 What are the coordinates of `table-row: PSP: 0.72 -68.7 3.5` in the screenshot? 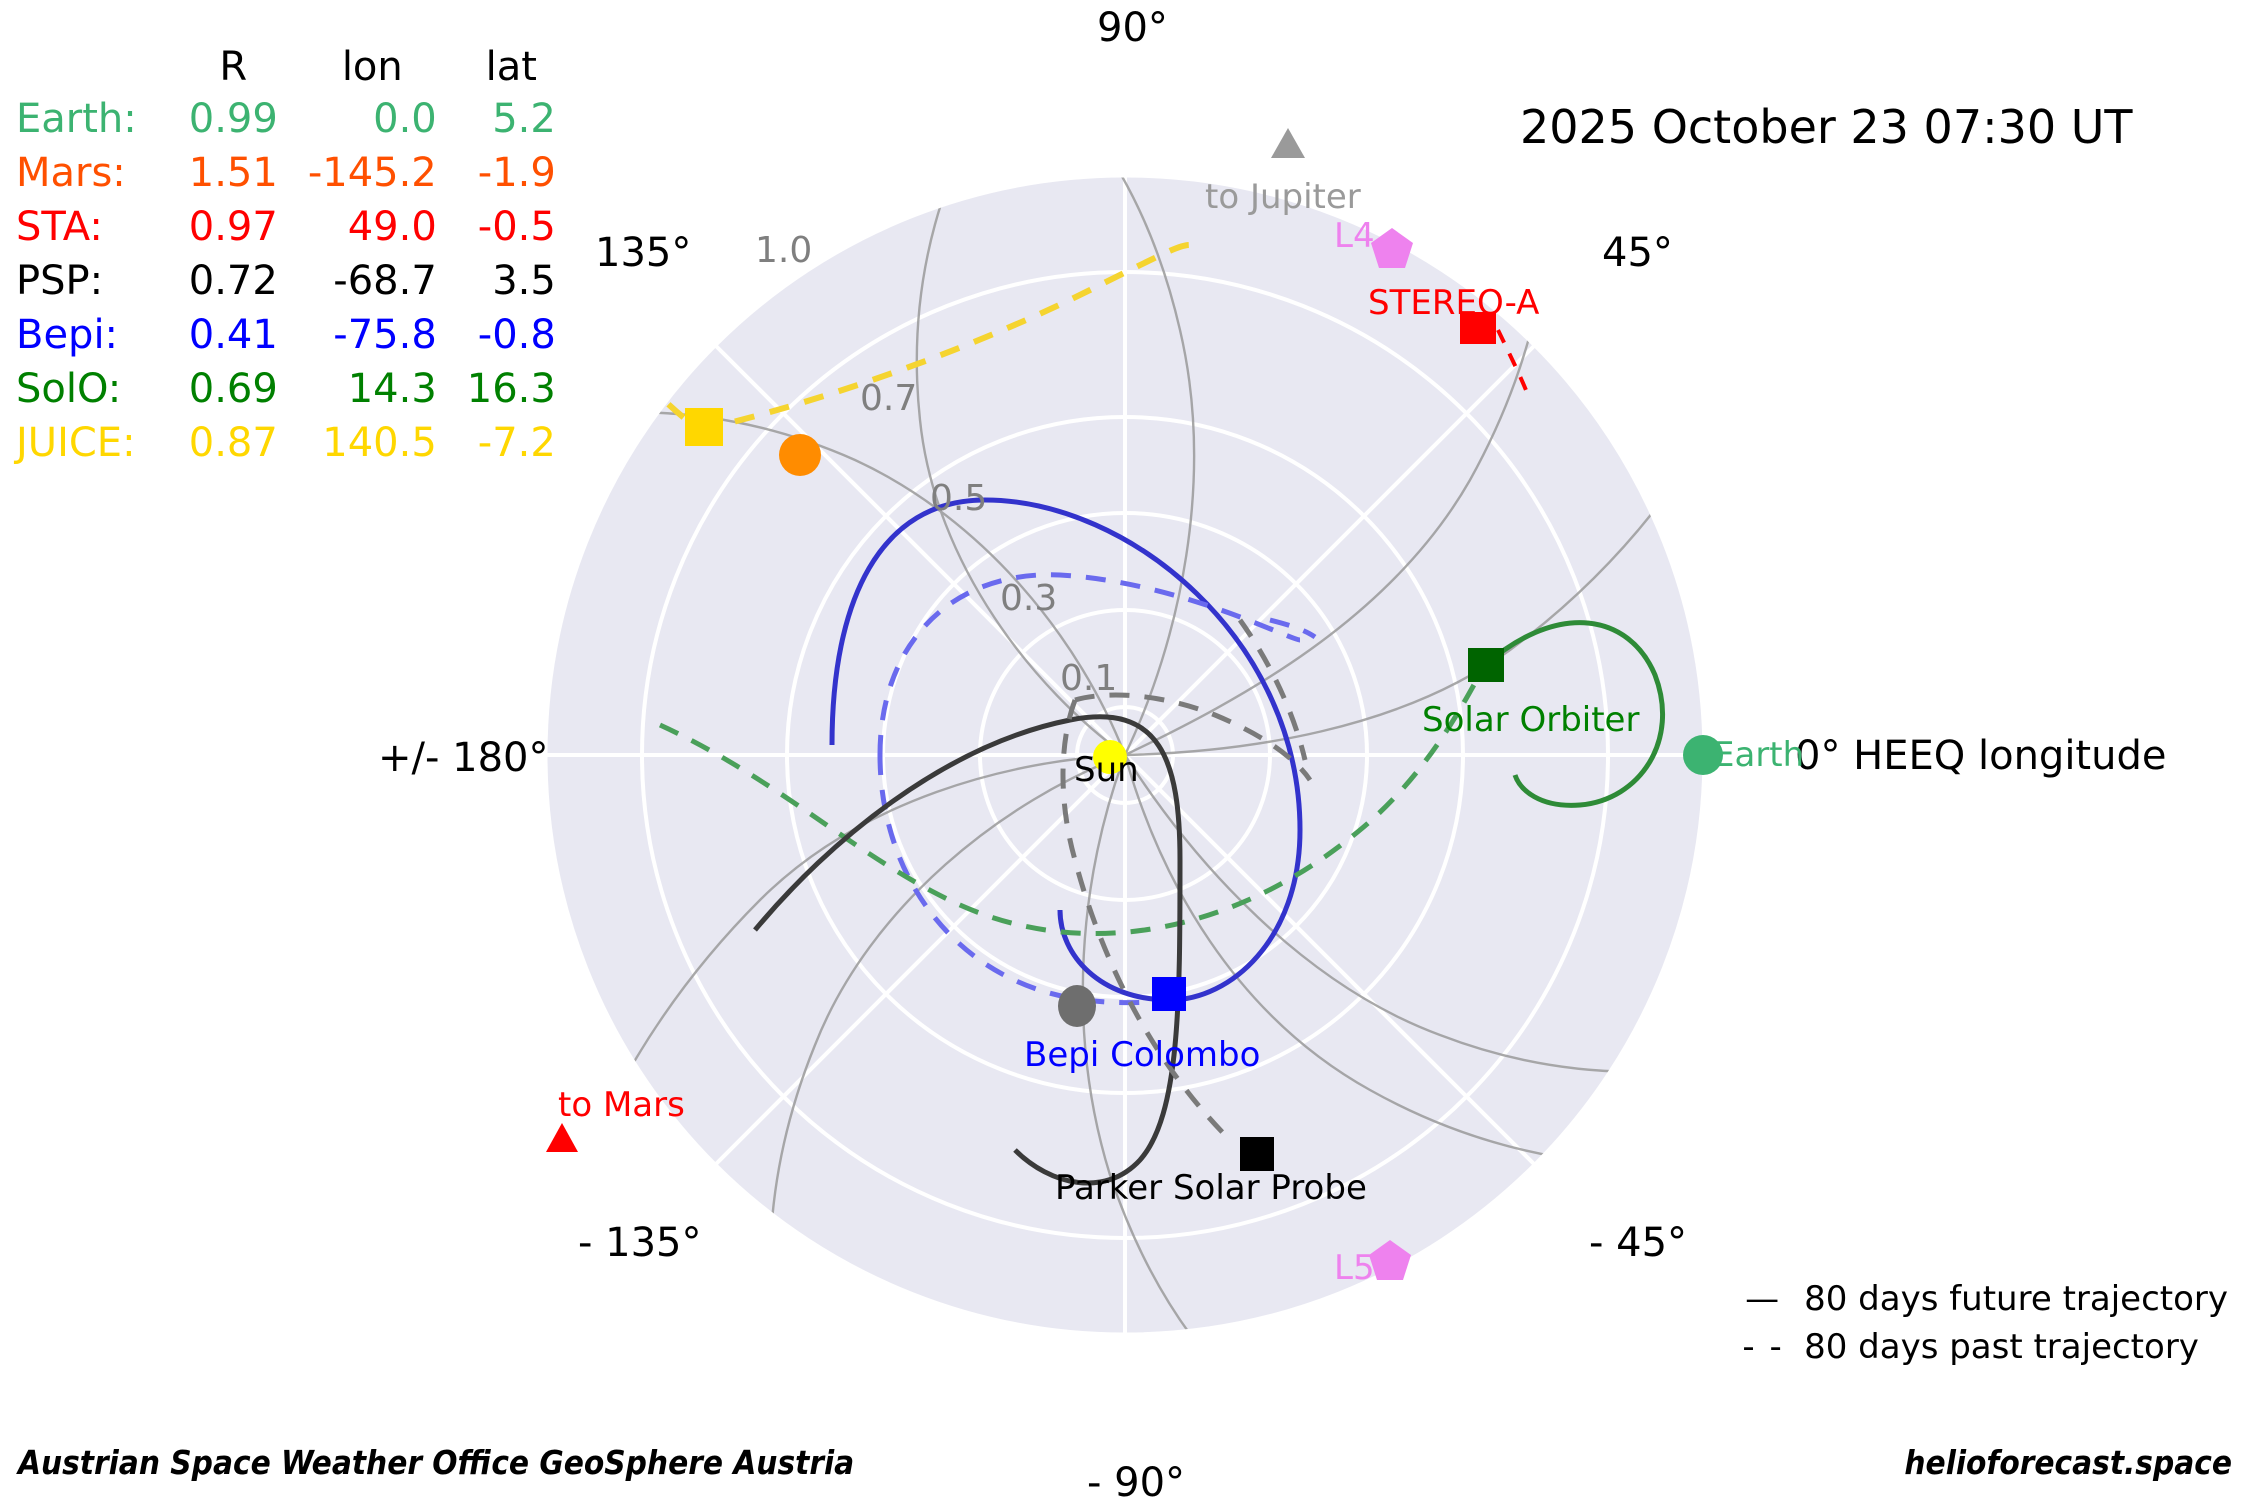 It's located at (286, 281).